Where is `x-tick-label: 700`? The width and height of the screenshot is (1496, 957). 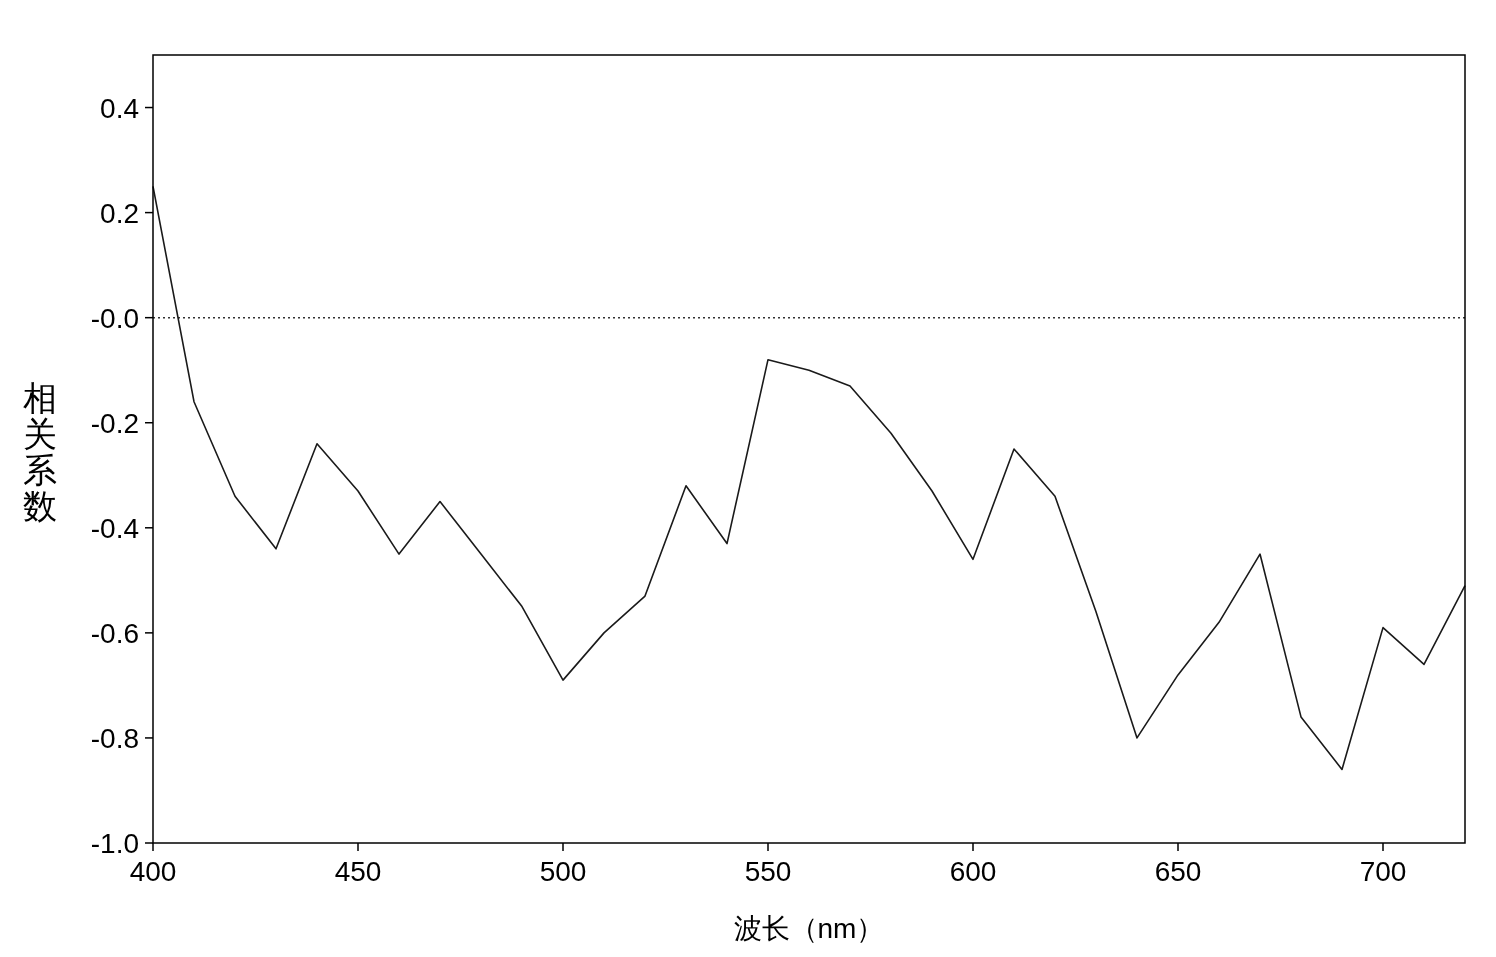 x-tick-label: 700 is located at coordinates (1383, 871).